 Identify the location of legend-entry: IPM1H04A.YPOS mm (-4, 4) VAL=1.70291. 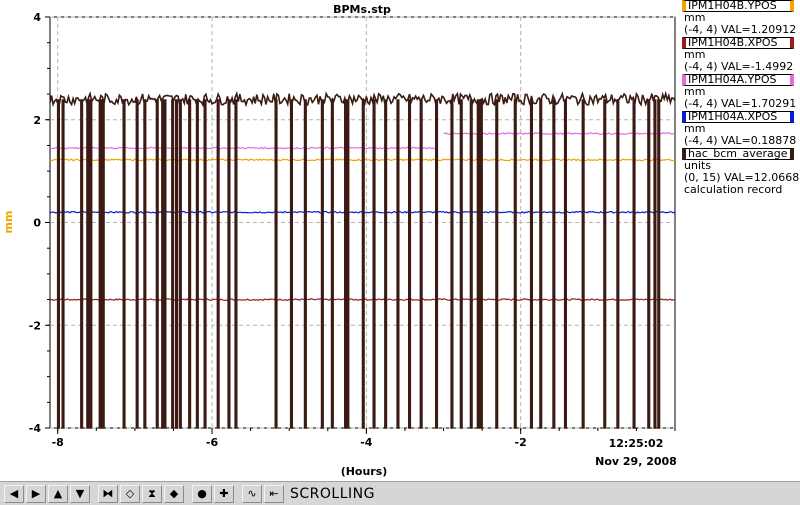
(740, 92).